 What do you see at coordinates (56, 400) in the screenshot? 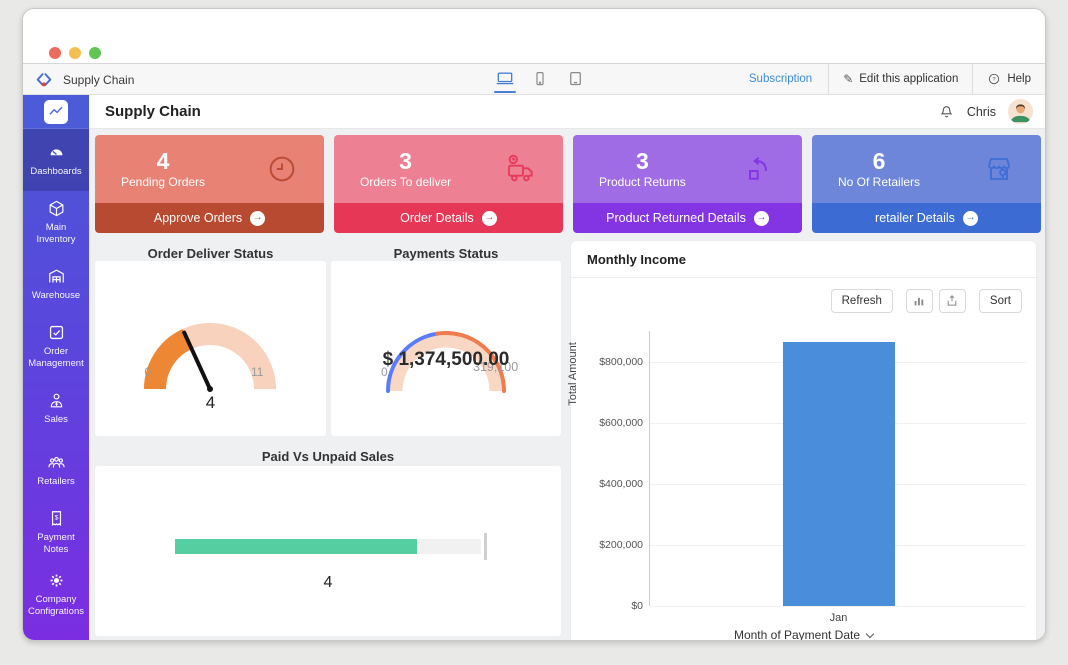
I see `sales-person-icon` at bounding box center [56, 400].